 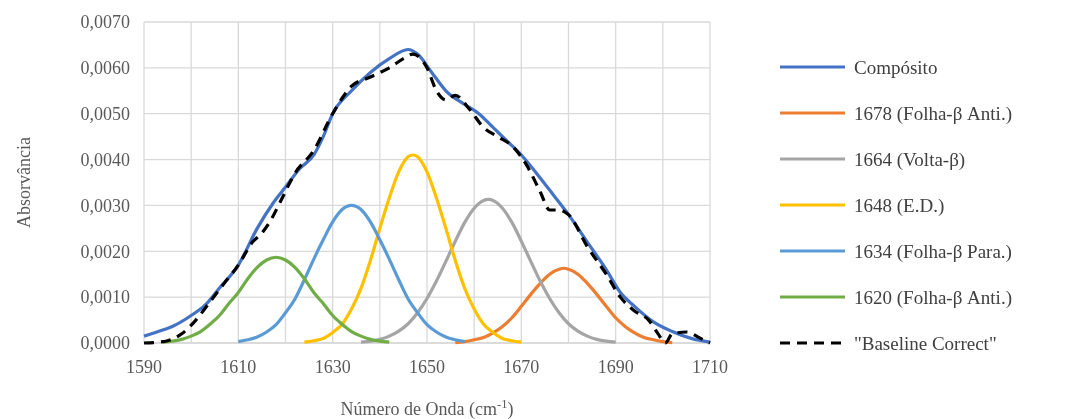 What do you see at coordinates (427, 408) in the screenshot?
I see `x-axis-title: Número de Onda (cm$^{-1}$)` at bounding box center [427, 408].